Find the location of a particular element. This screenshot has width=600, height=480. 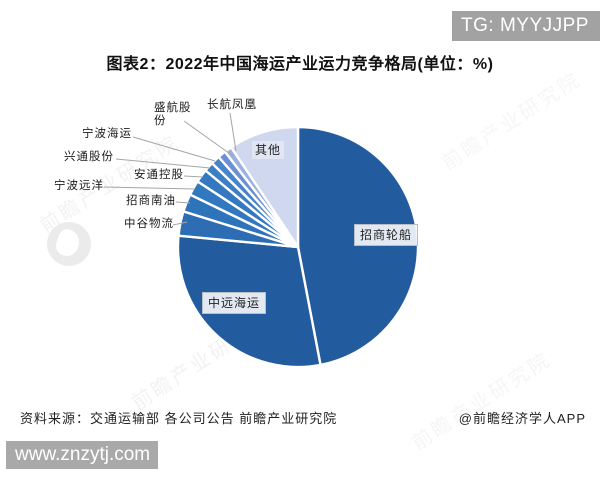

slice-label-zhaoshanglunchuan: 招商轮船 is located at coordinates (386, 235).